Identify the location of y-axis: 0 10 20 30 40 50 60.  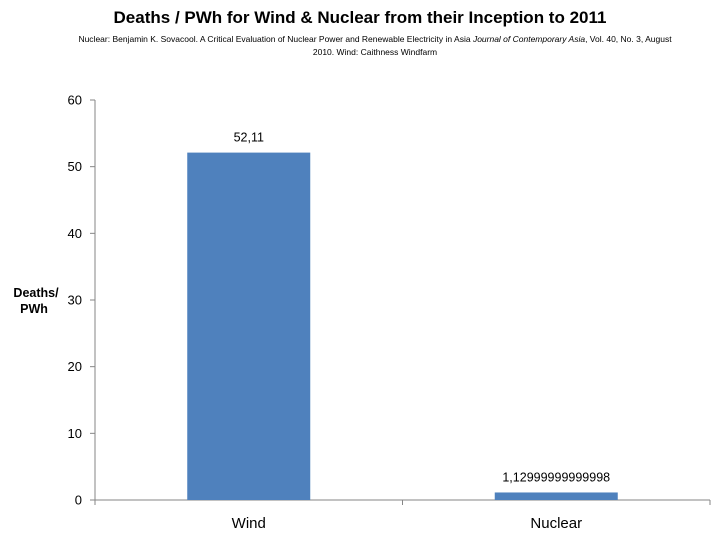
(82, 300).